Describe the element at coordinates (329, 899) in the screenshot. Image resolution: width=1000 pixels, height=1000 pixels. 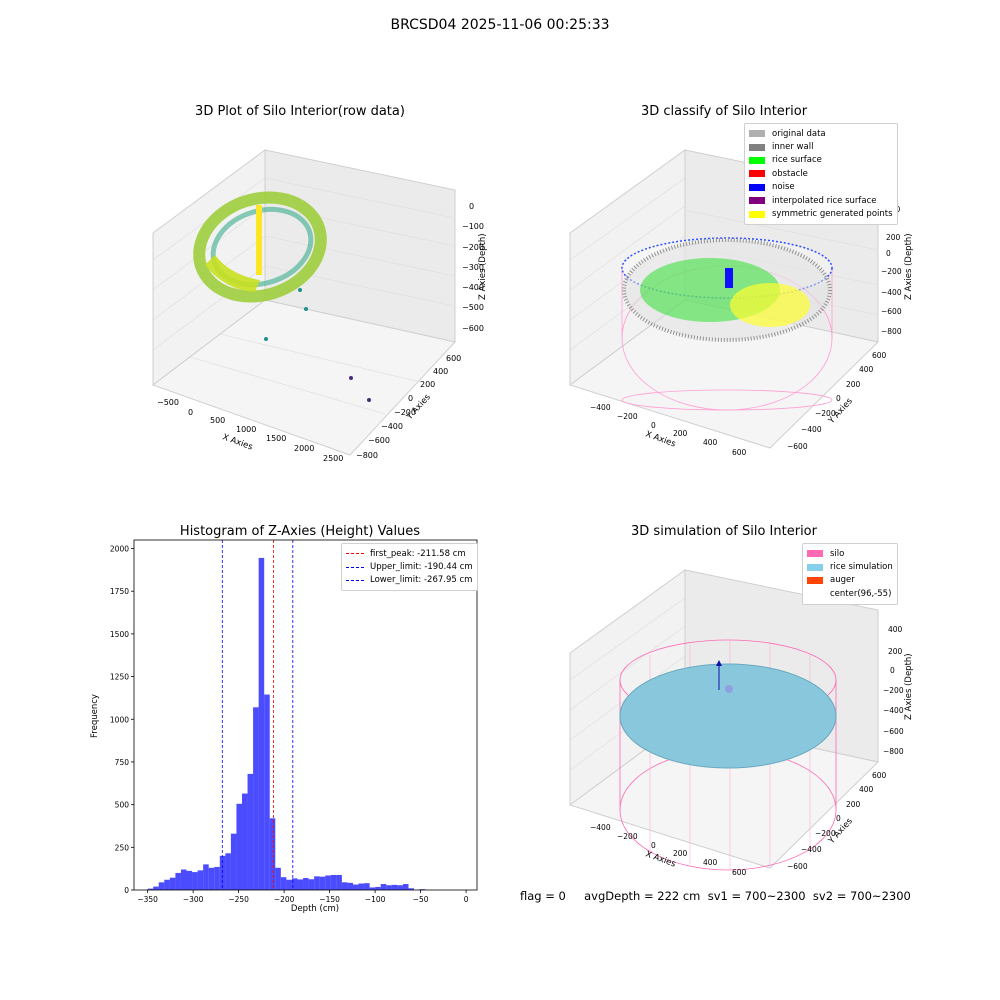
I see `x-tick-label: −150` at that location.